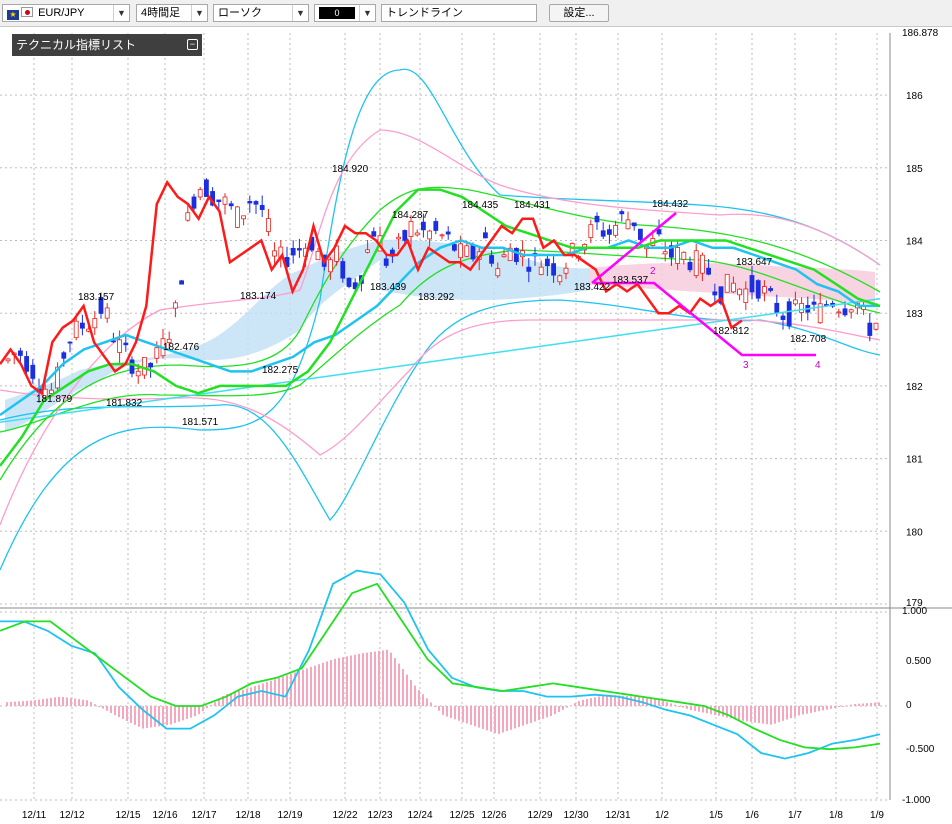  Describe the element at coordinates (13, 15) in the screenshot. I see `eu-flag-icon: ★` at that location.